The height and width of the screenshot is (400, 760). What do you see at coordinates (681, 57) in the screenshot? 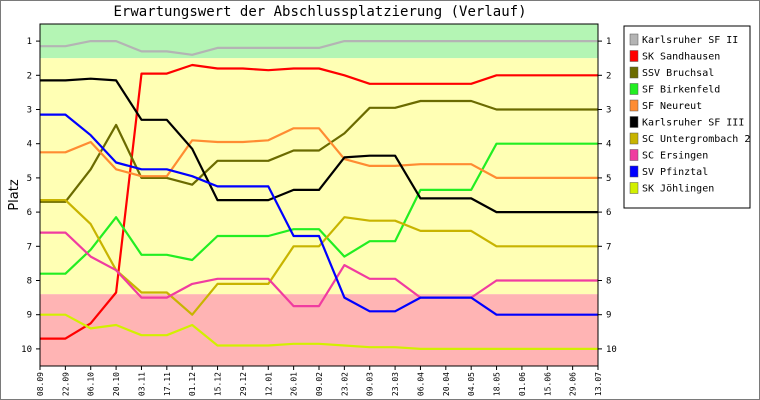
I see `legend-entry-1: SK Sandhausen` at bounding box center [681, 57].